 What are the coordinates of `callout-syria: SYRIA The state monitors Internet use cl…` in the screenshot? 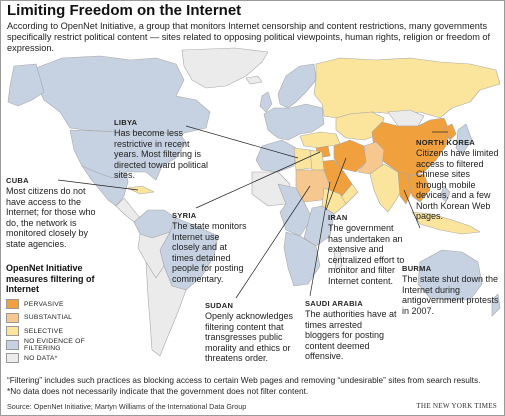 It's located at (210, 247).